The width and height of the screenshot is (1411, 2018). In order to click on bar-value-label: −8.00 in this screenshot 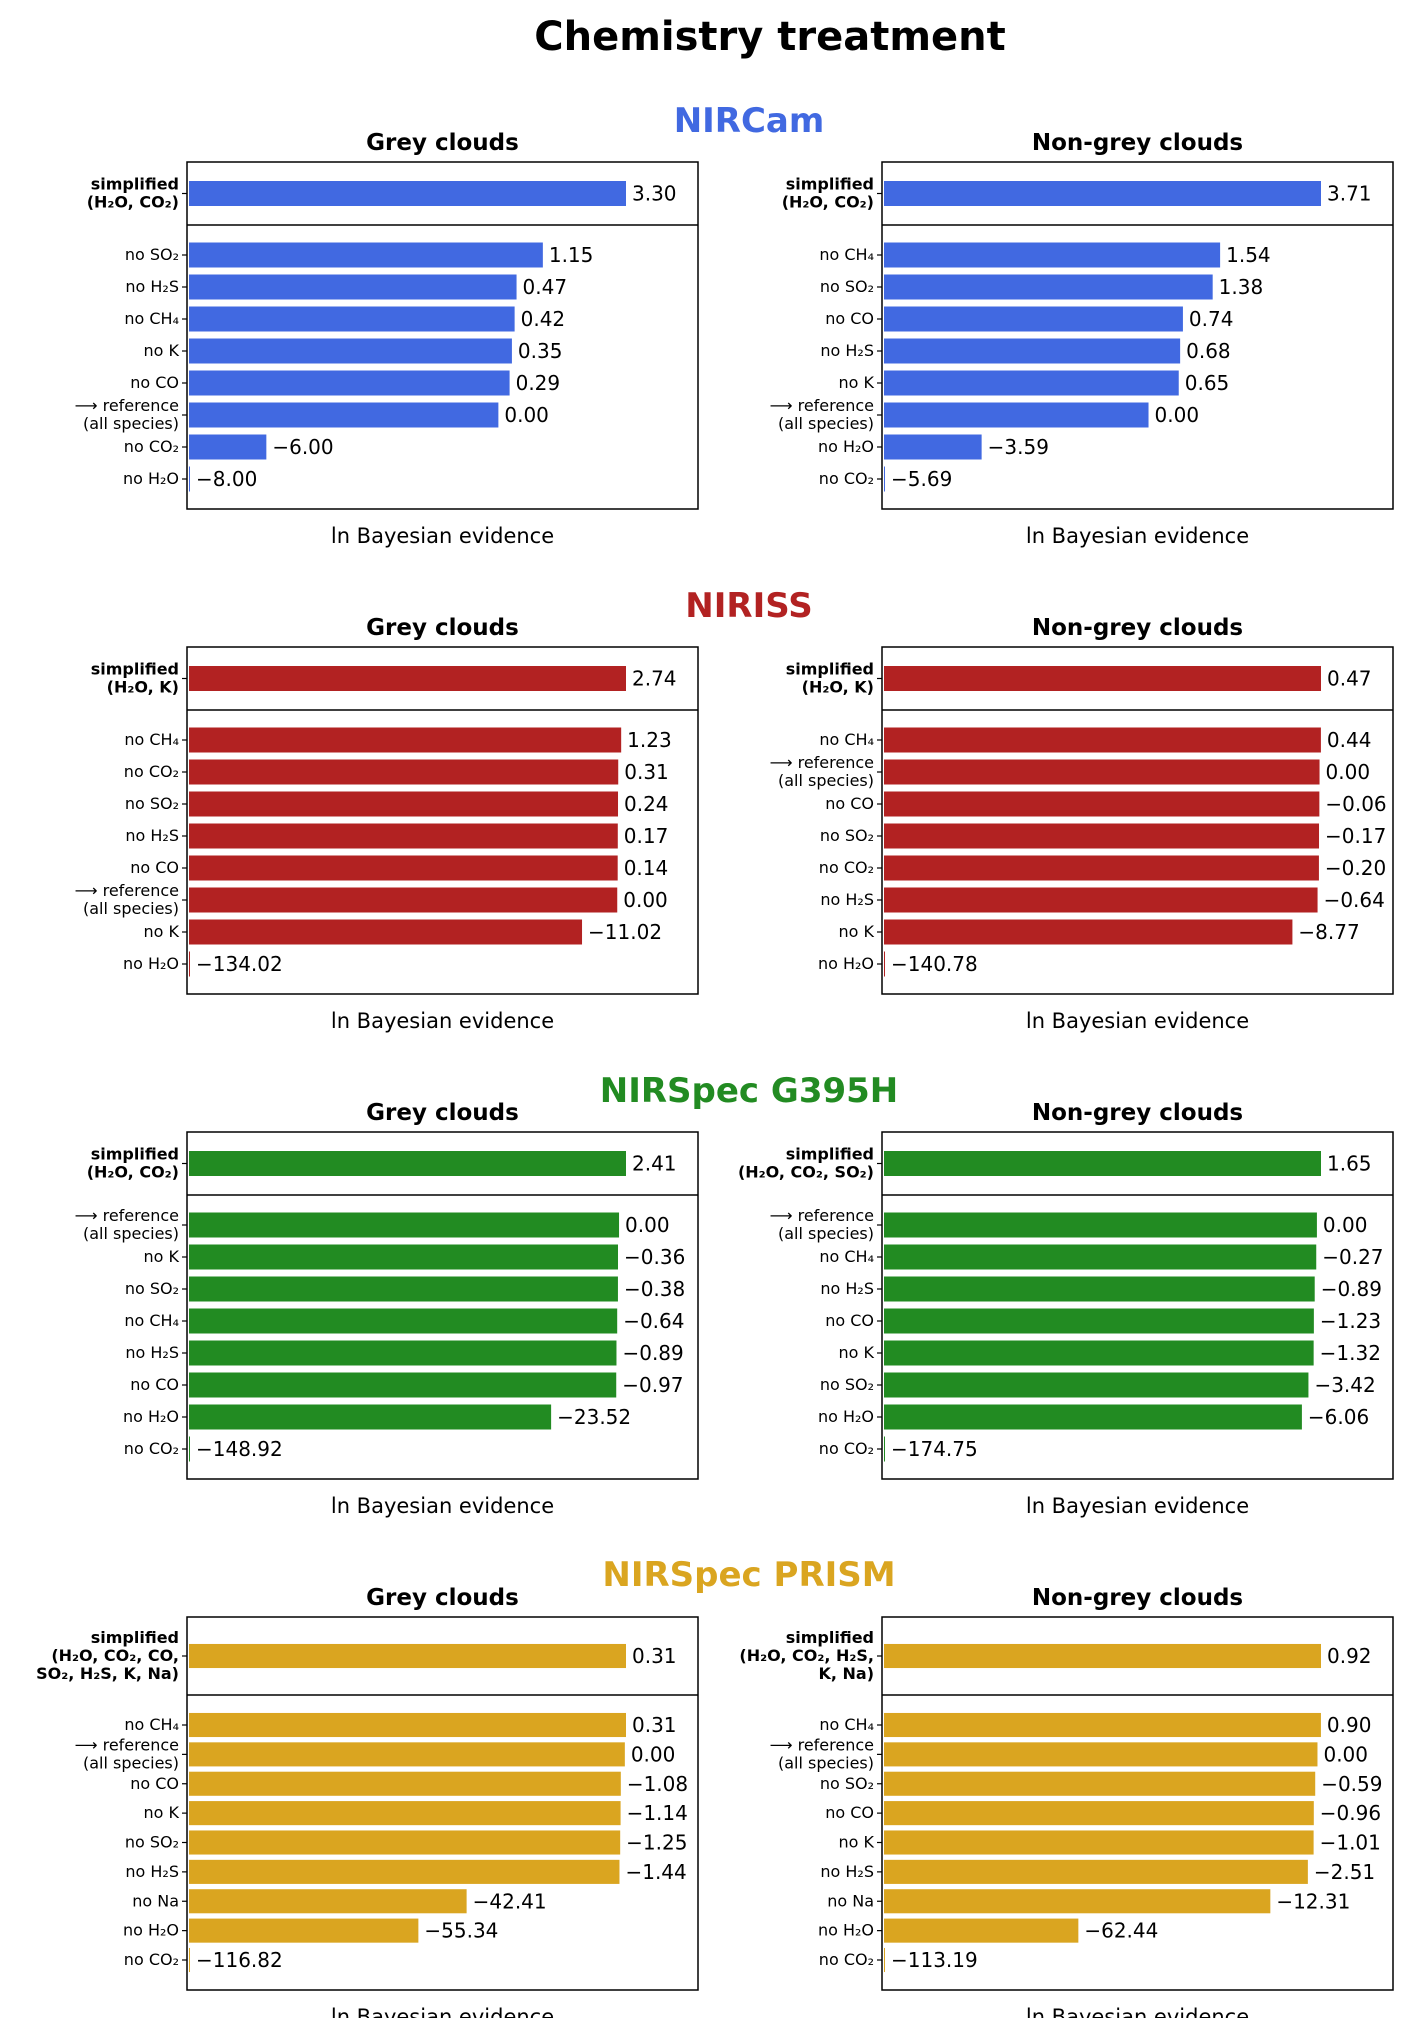, I will do `click(226, 479)`.